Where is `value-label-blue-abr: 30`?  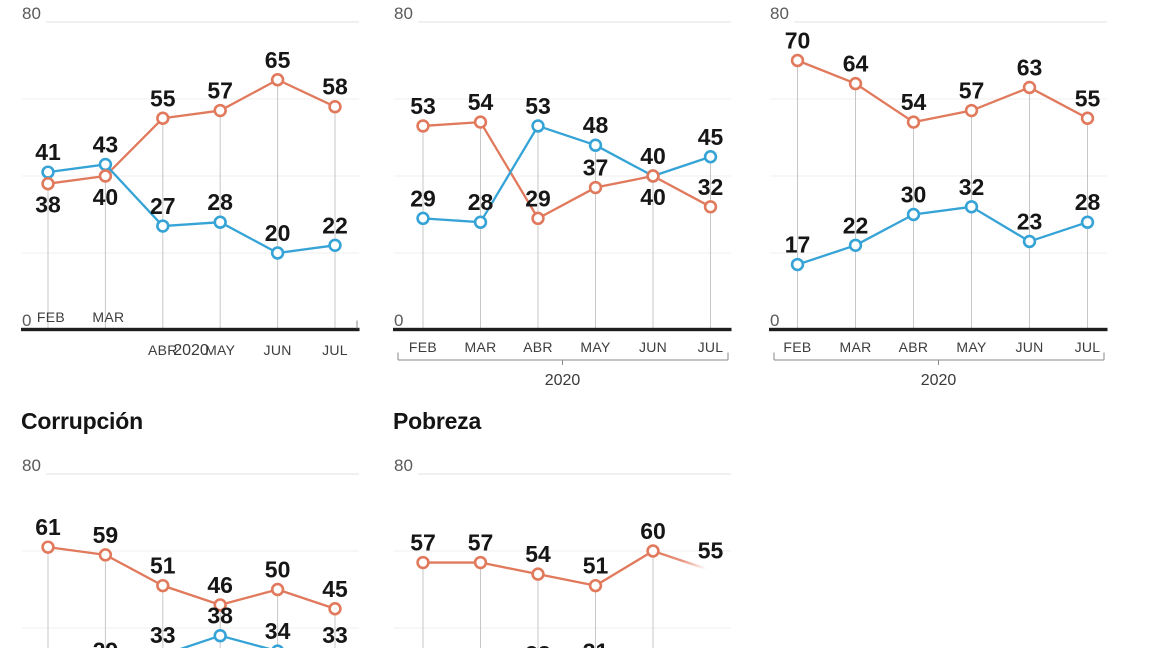 value-label-blue-abr: 30 is located at coordinates (914, 195).